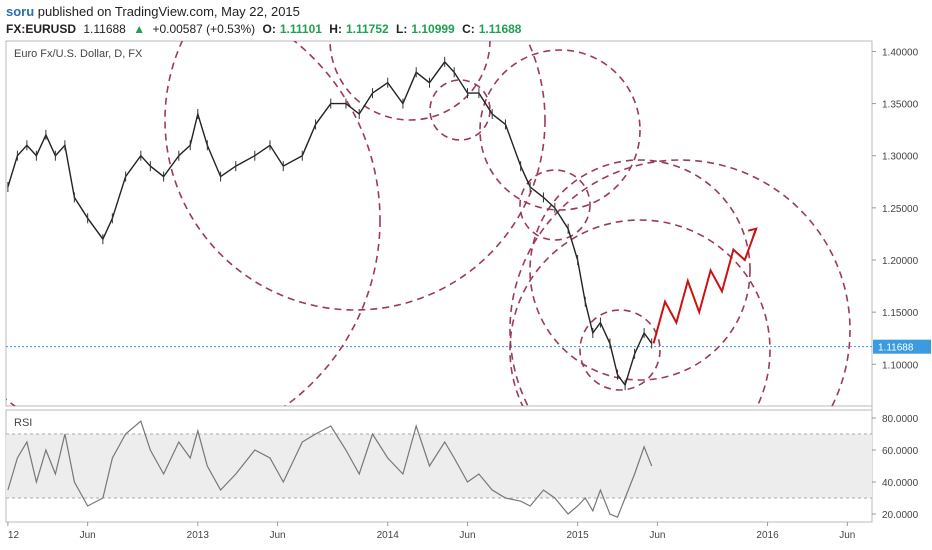 The height and width of the screenshot is (550, 932). Describe the element at coordinates (78, 54) in the screenshot. I see `price-pane-title: Euro Fx/U.S. Dollar, D, FX` at that location.